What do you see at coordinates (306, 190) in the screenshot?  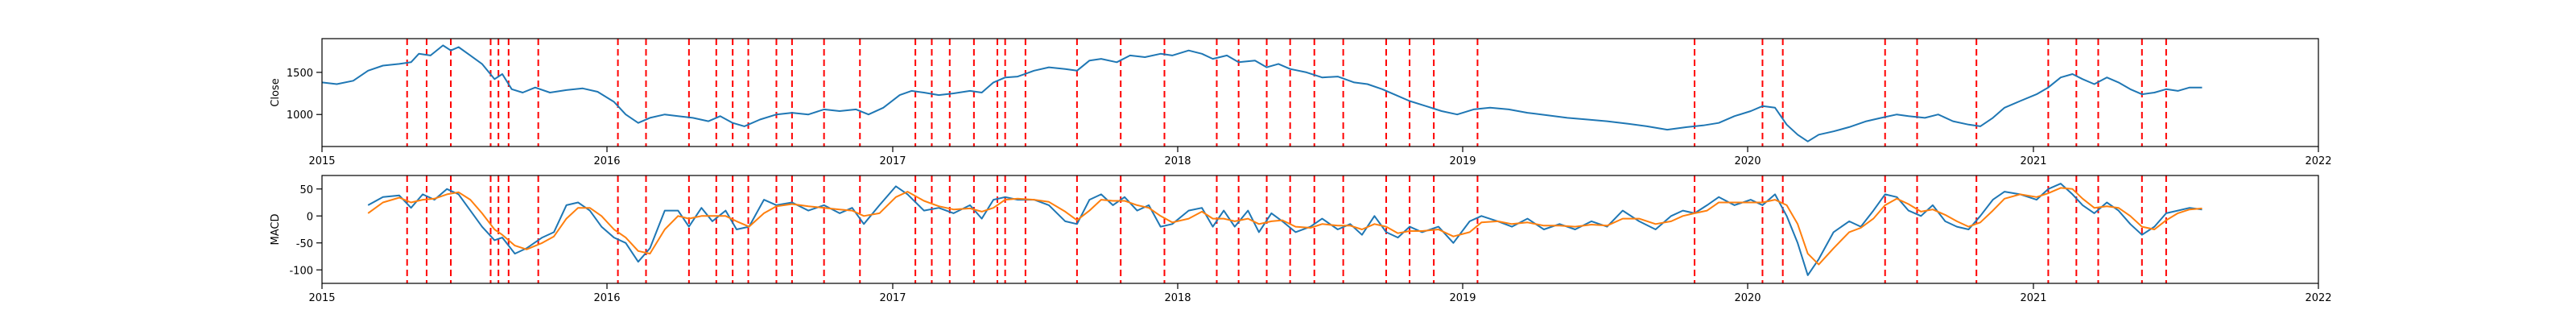 I see `y-tick-label: 50` at bounding box center [306, 190].